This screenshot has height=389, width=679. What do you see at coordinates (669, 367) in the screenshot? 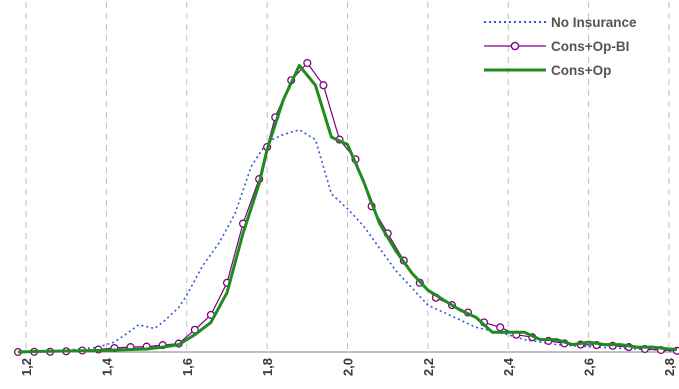
I see `x-tick-label: 2,8` at bounding box center [669, 367].